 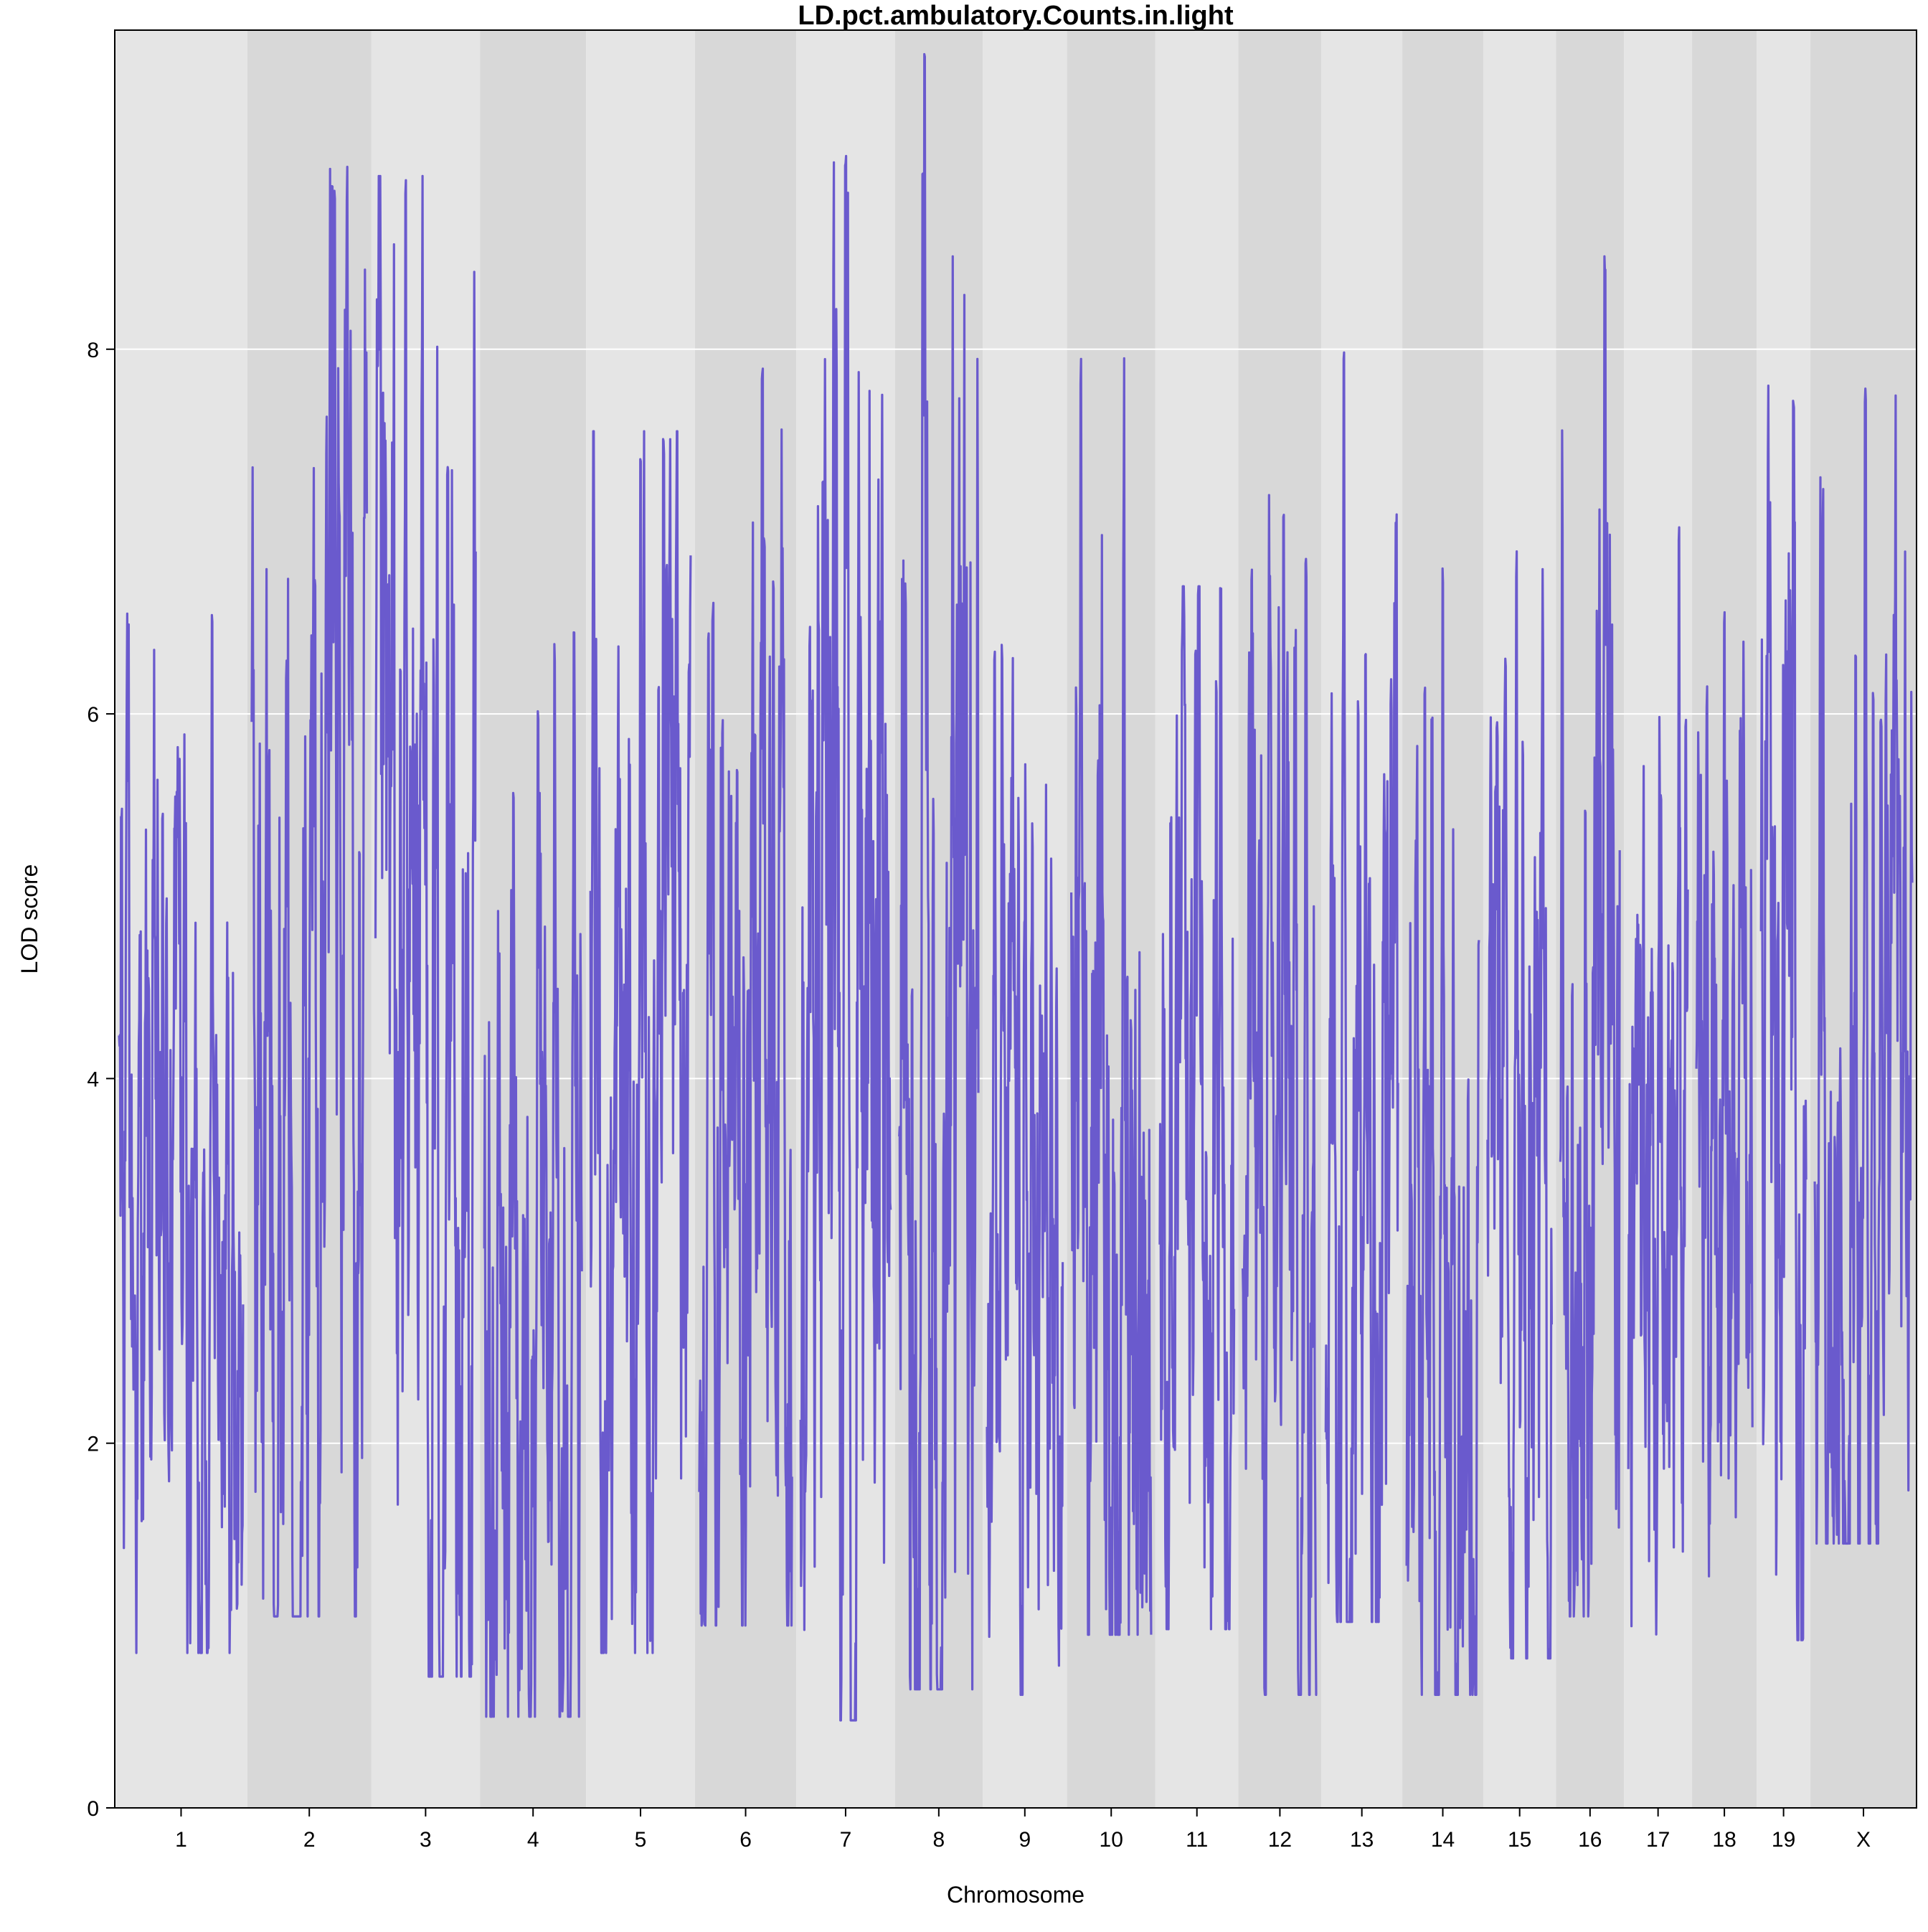 I want to click on x-tick-label-10: 10, so click(x=1111, y=1840).